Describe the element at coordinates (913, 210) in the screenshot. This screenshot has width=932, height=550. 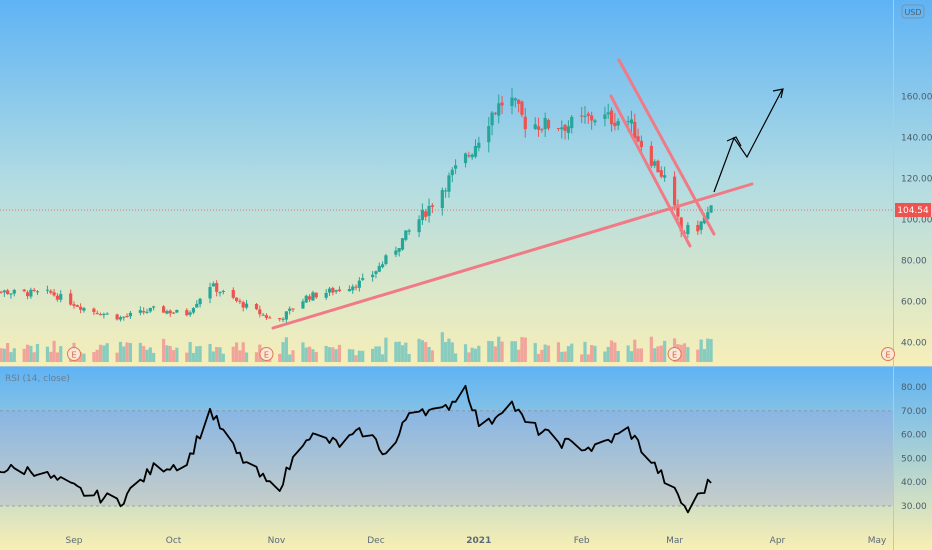
I see `last-price-badge: 104.54` at that location.